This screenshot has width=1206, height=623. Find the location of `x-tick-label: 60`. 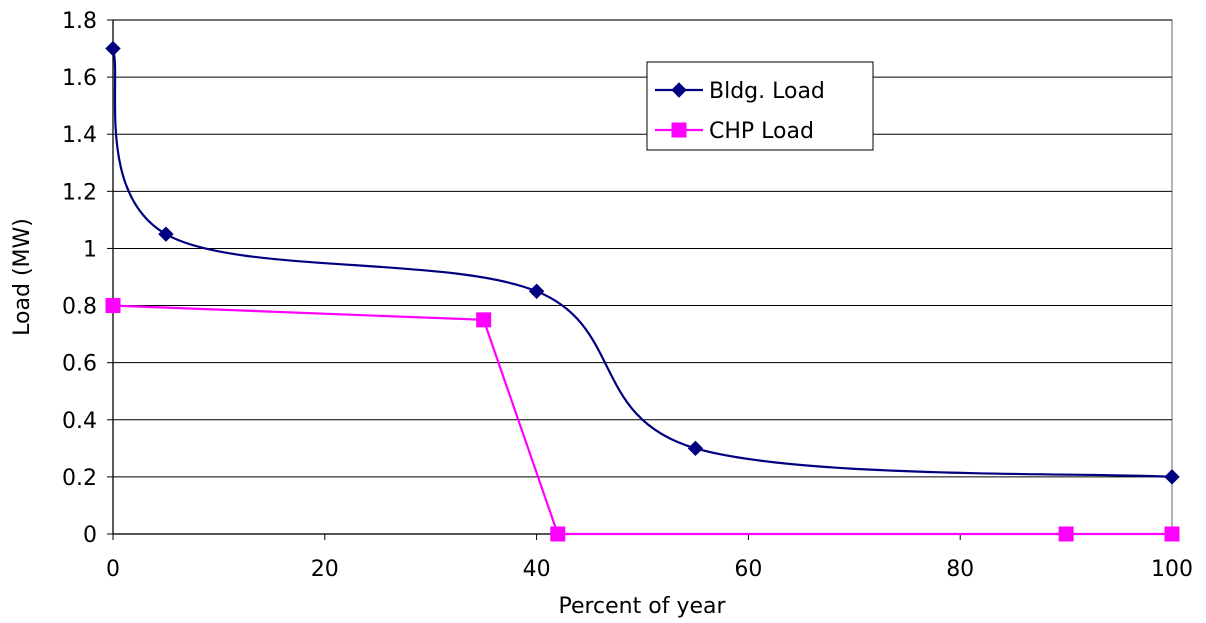

x-tick-label: 60 is located at coordinates (748, 569).